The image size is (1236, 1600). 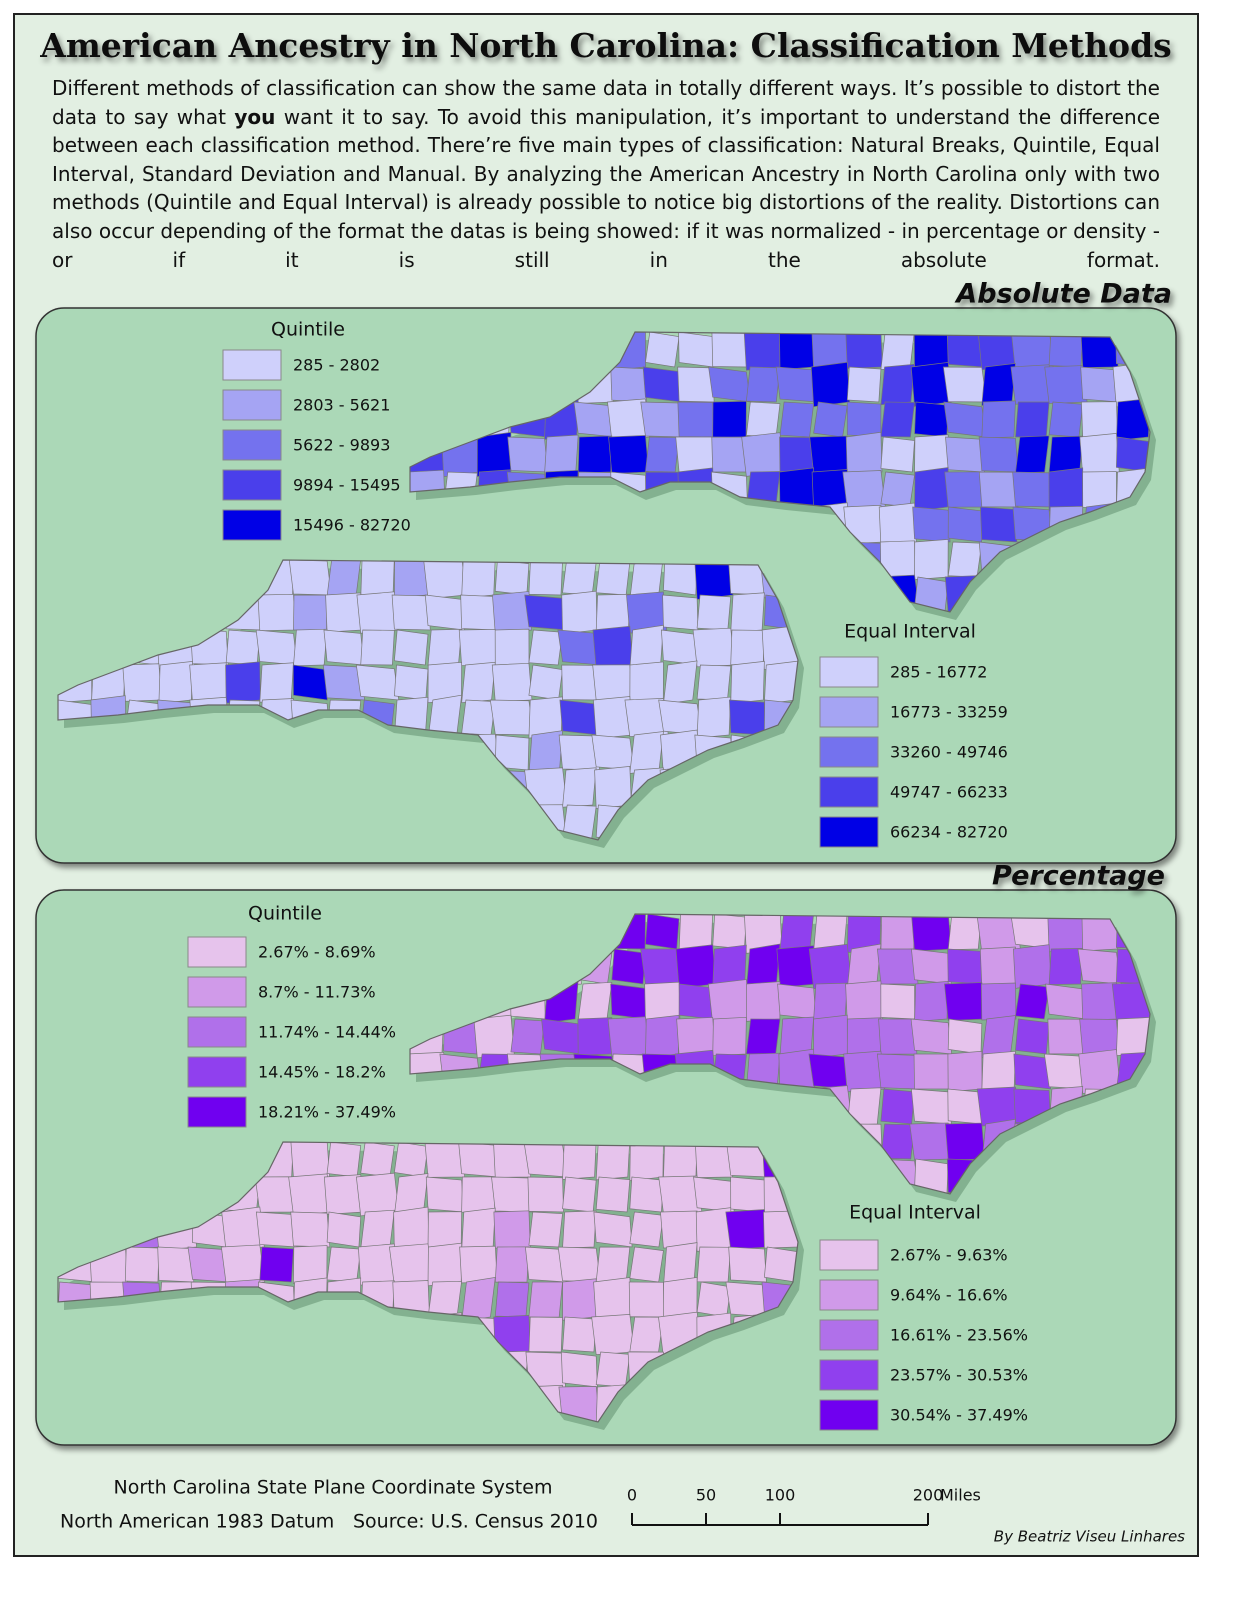 What do you see at coordinates (949, 1295) in the screenshot?
I see `legend-label: 9.64% - 16.6%` at bounding box center [949, 1295].